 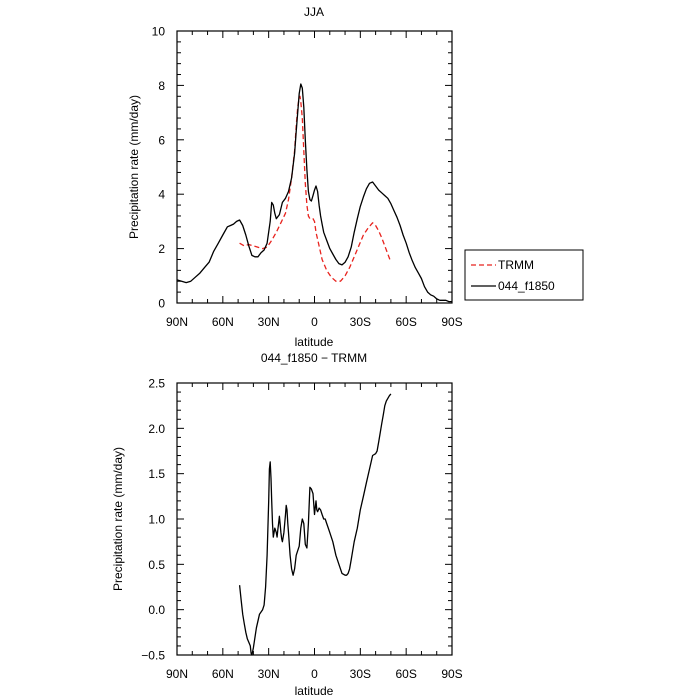 What do you see at coordinates (314, 322) in the screenshot?
I see `top-x-tick-label: 0` at bounding box center [314, 322].